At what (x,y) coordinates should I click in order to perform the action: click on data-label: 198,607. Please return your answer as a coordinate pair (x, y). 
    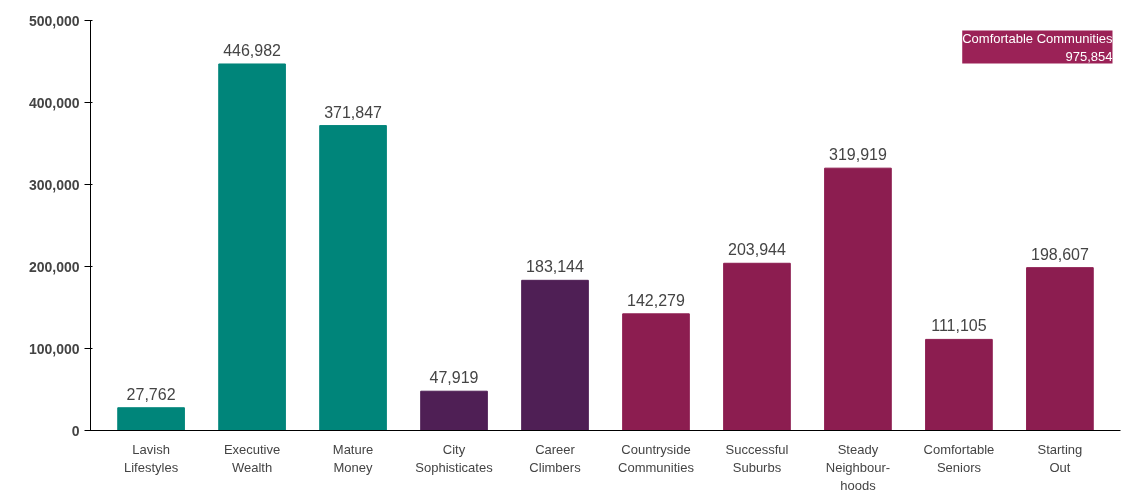
    Looking at the image, I should click on (1059, 254).